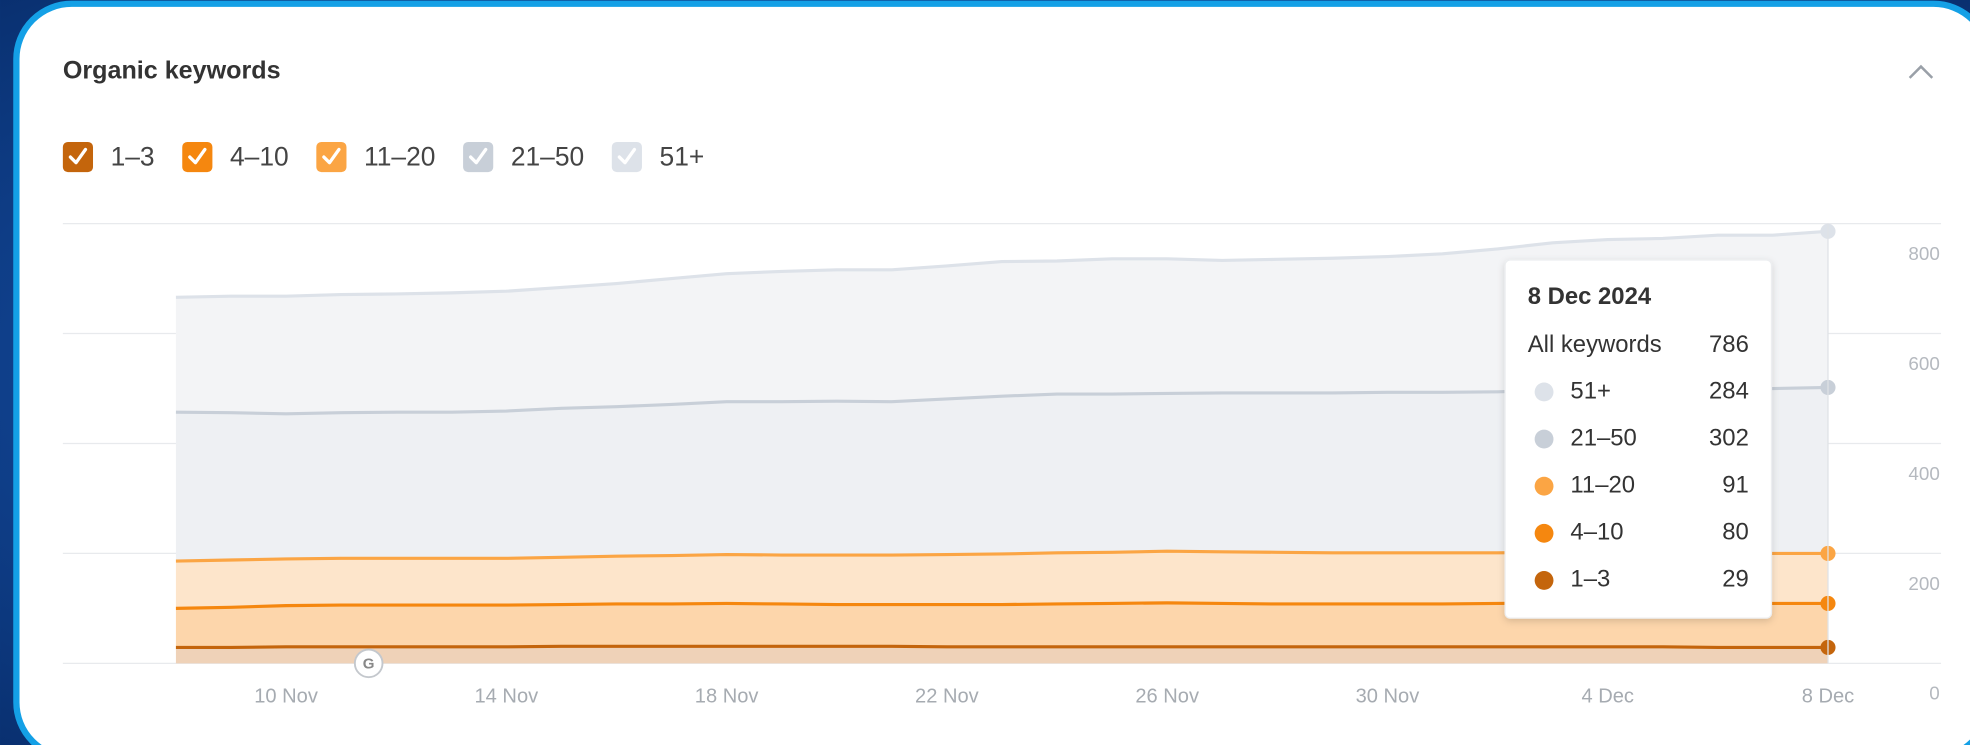 The image size is (1970, 745). Describe the element at coordinates (1595, 344) in the screenshot. I see `tooltip-total-label: All keywords` at that location.